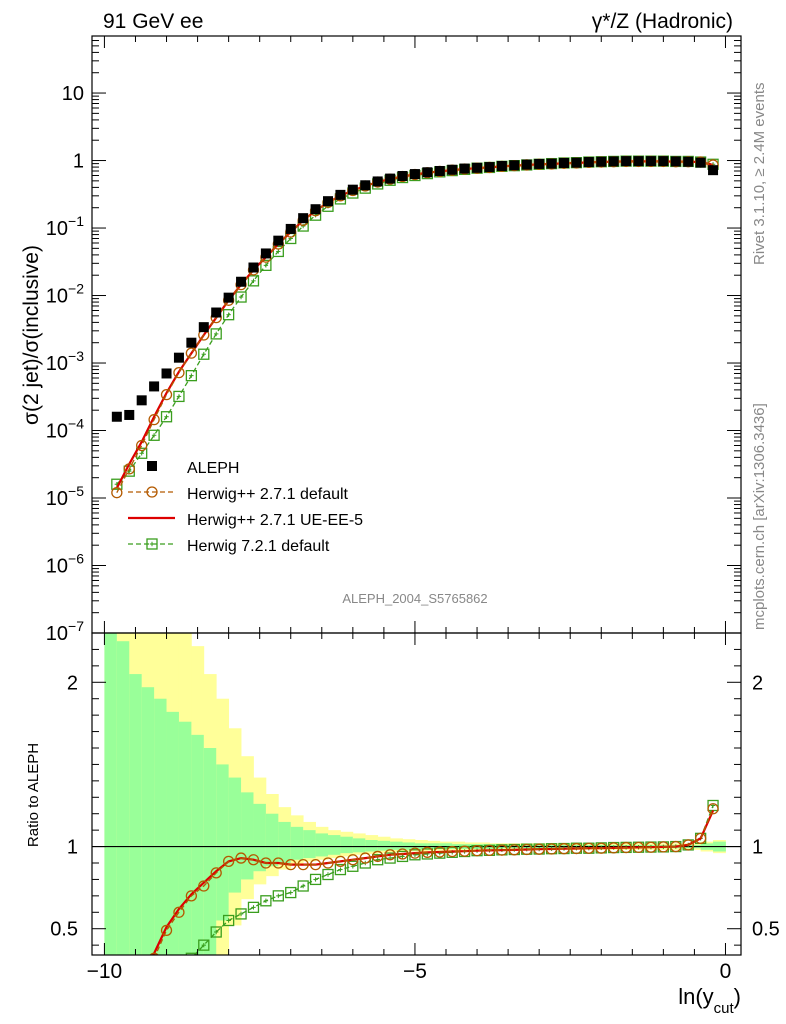  I want to click on legend-entry: ALEPH, so click(193, 468).